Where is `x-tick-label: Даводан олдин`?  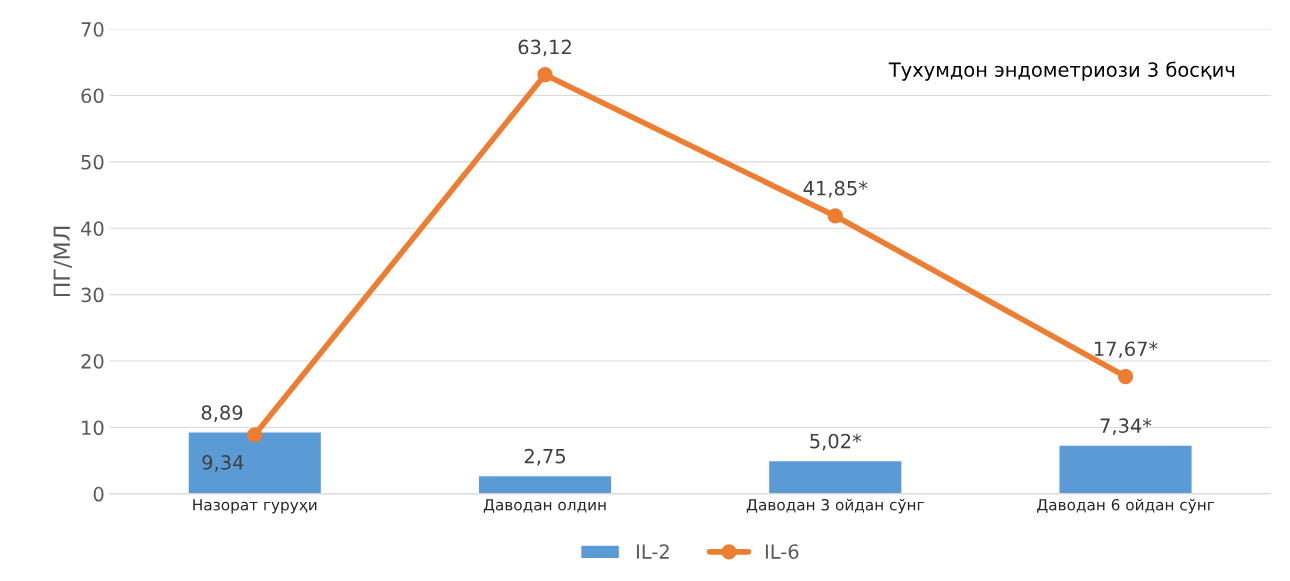
x-tick-label: Даводан олдин is located at coordinates (544, 506).